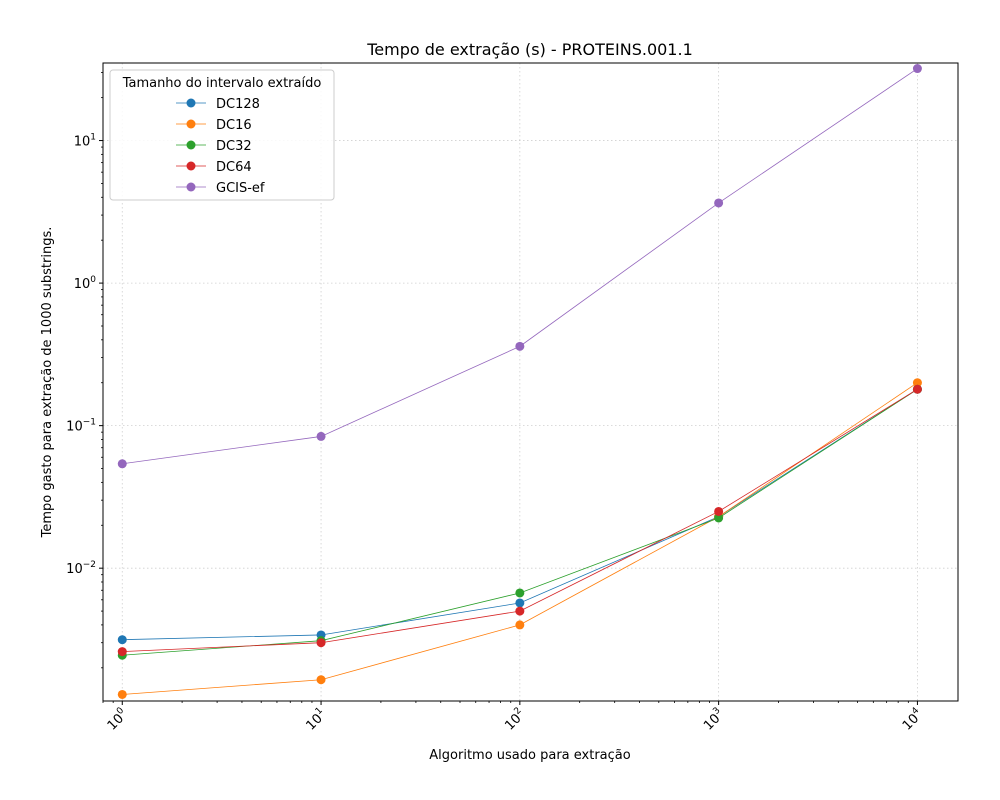 Image resolution: width=1000 pixels, height=800 pixels. I want to click on y-tick-exponent: −1, so click(89, 423).